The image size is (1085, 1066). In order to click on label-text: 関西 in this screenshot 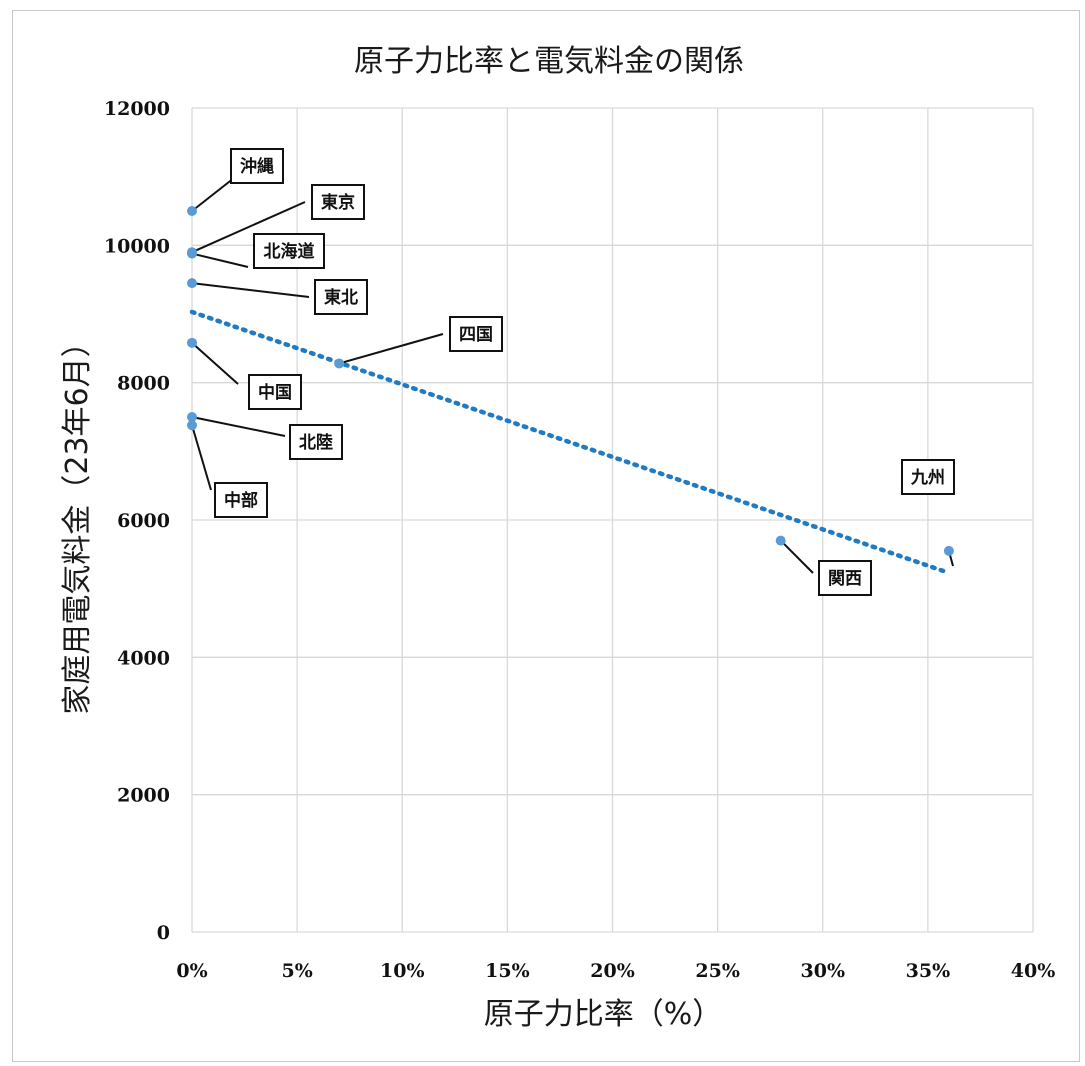, I will do `click(845, 579)`.